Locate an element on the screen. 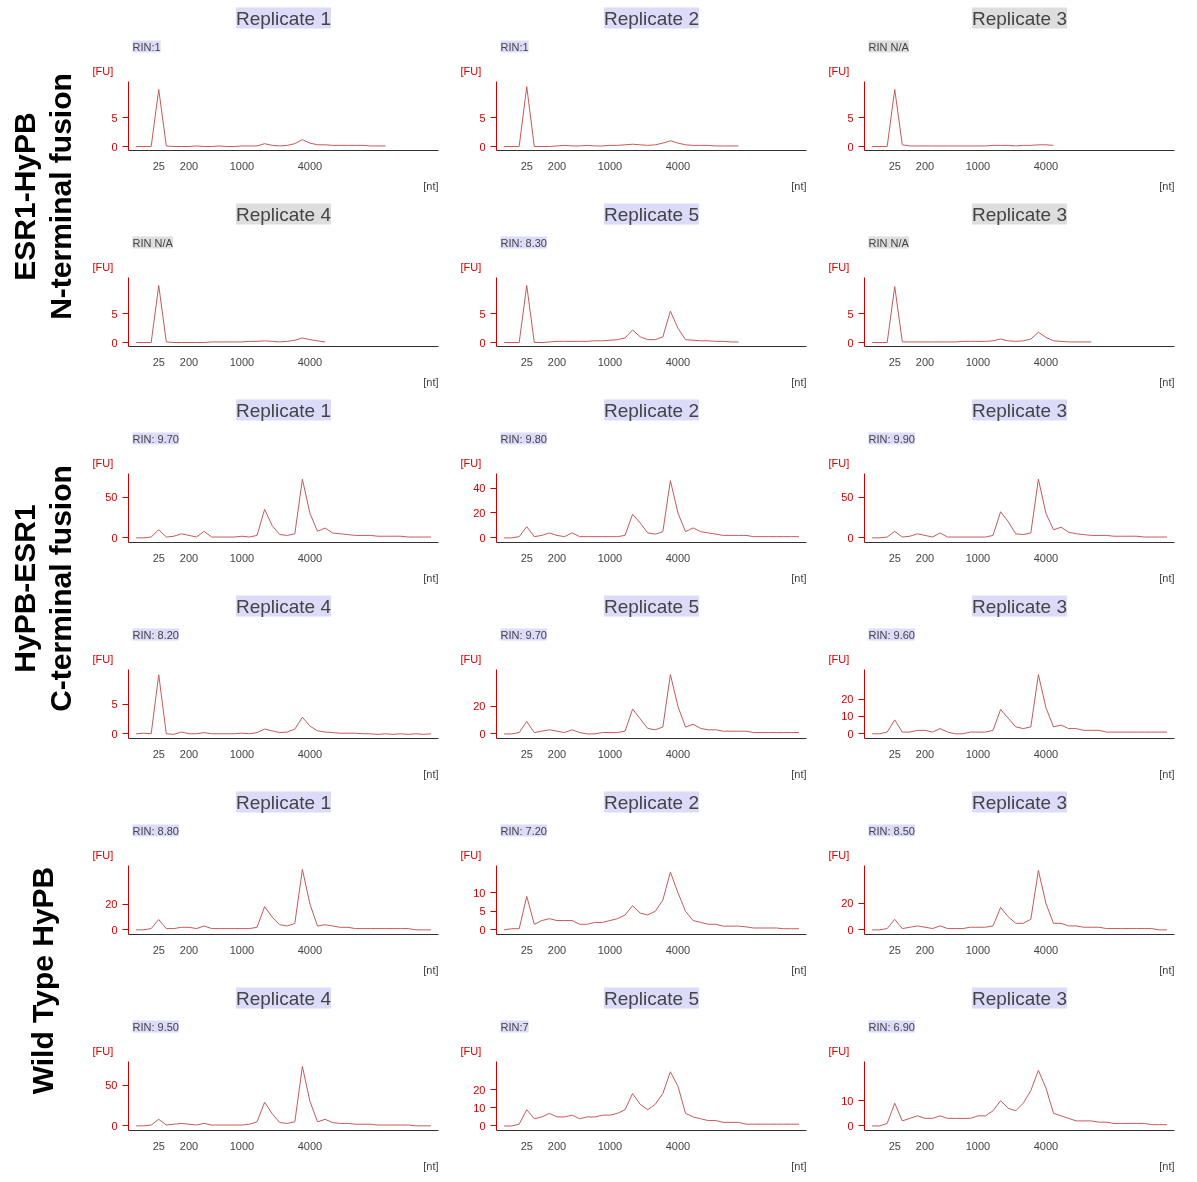 This screenshot has width=1197, height=1182. chart-title: Replicate 1 is located at coordinates (283, 802).